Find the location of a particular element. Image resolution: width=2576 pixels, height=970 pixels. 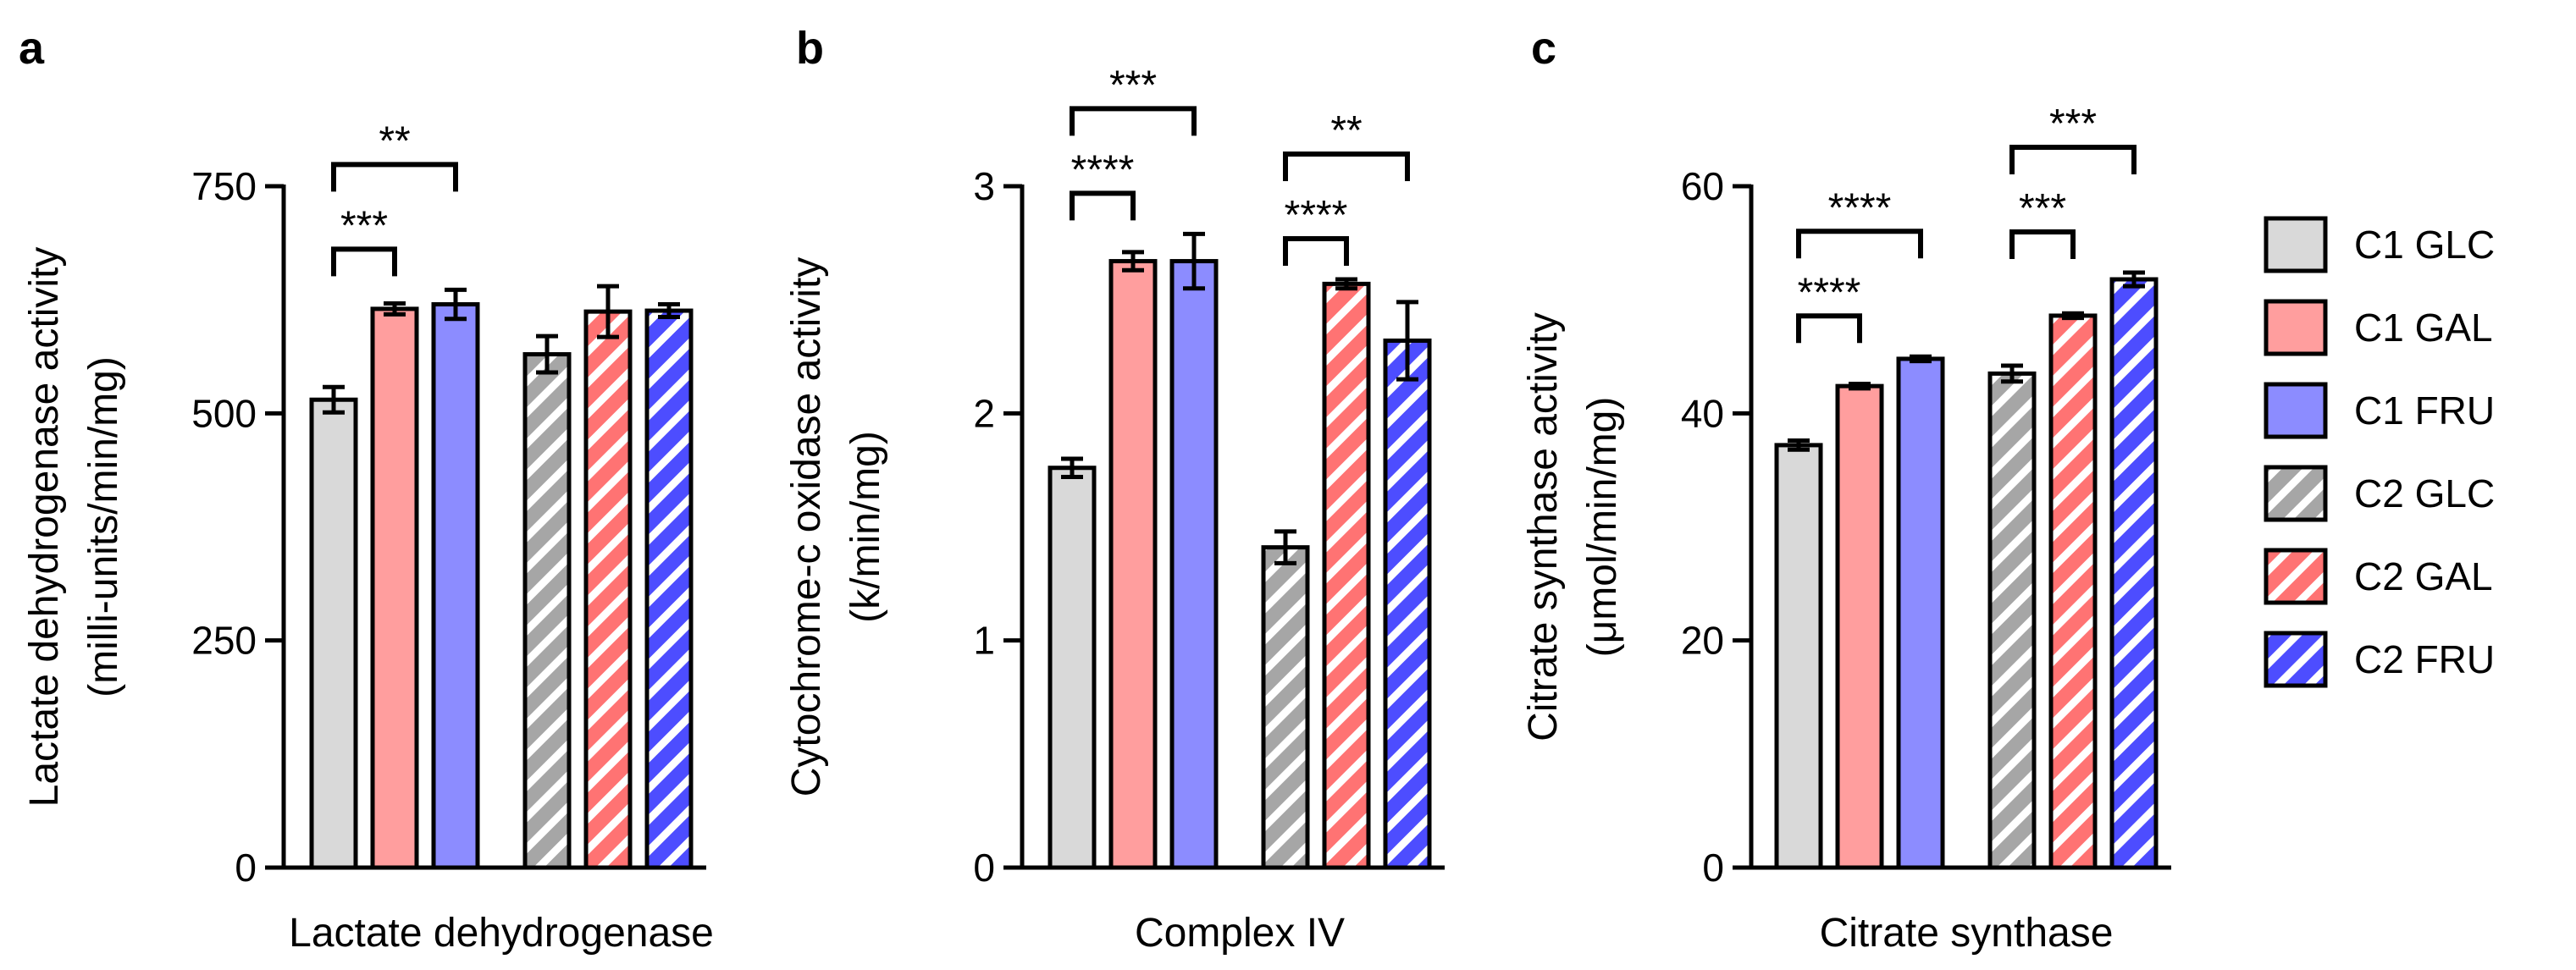

legend-label: C1 FRU is located at coordinates (2424, 411).